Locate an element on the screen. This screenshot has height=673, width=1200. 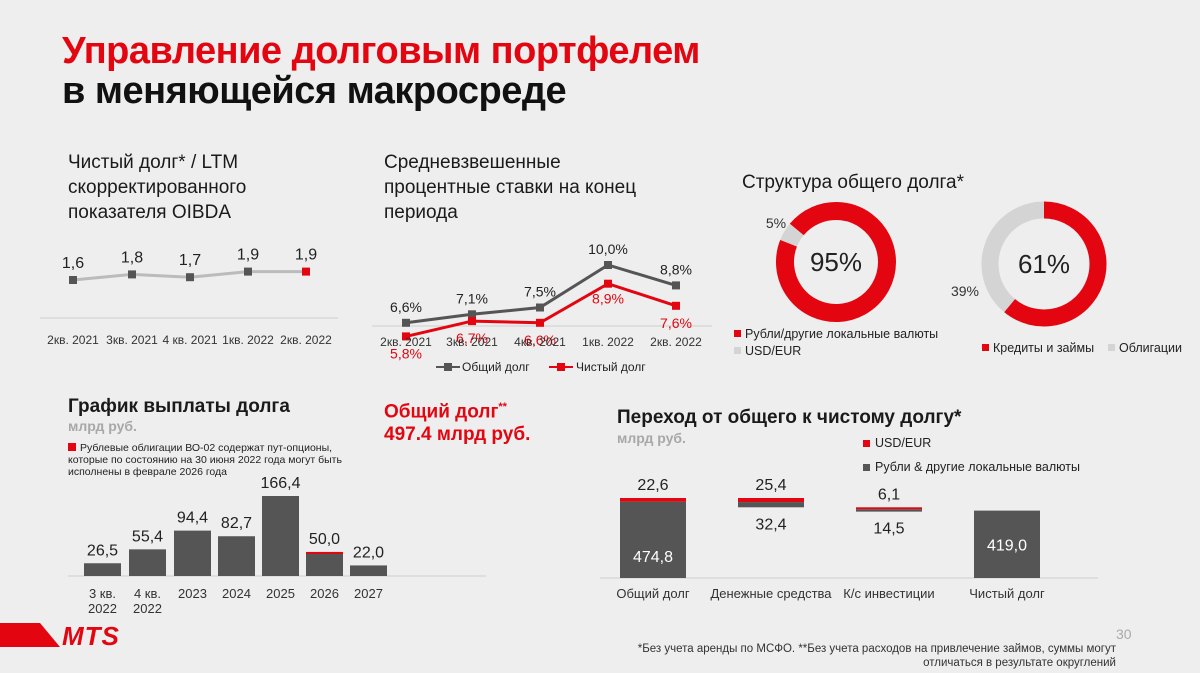
chart5-value-label-rub: 474,8 is located at coordinates (653, 557).